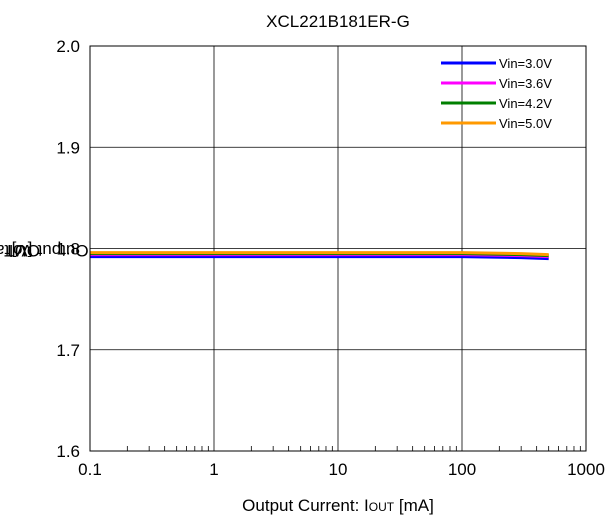  What do you see at coordinates (414, 505) in the screenshot?
I see `x-axis-label-unit: [mA]` at bounding box center [414, 505].